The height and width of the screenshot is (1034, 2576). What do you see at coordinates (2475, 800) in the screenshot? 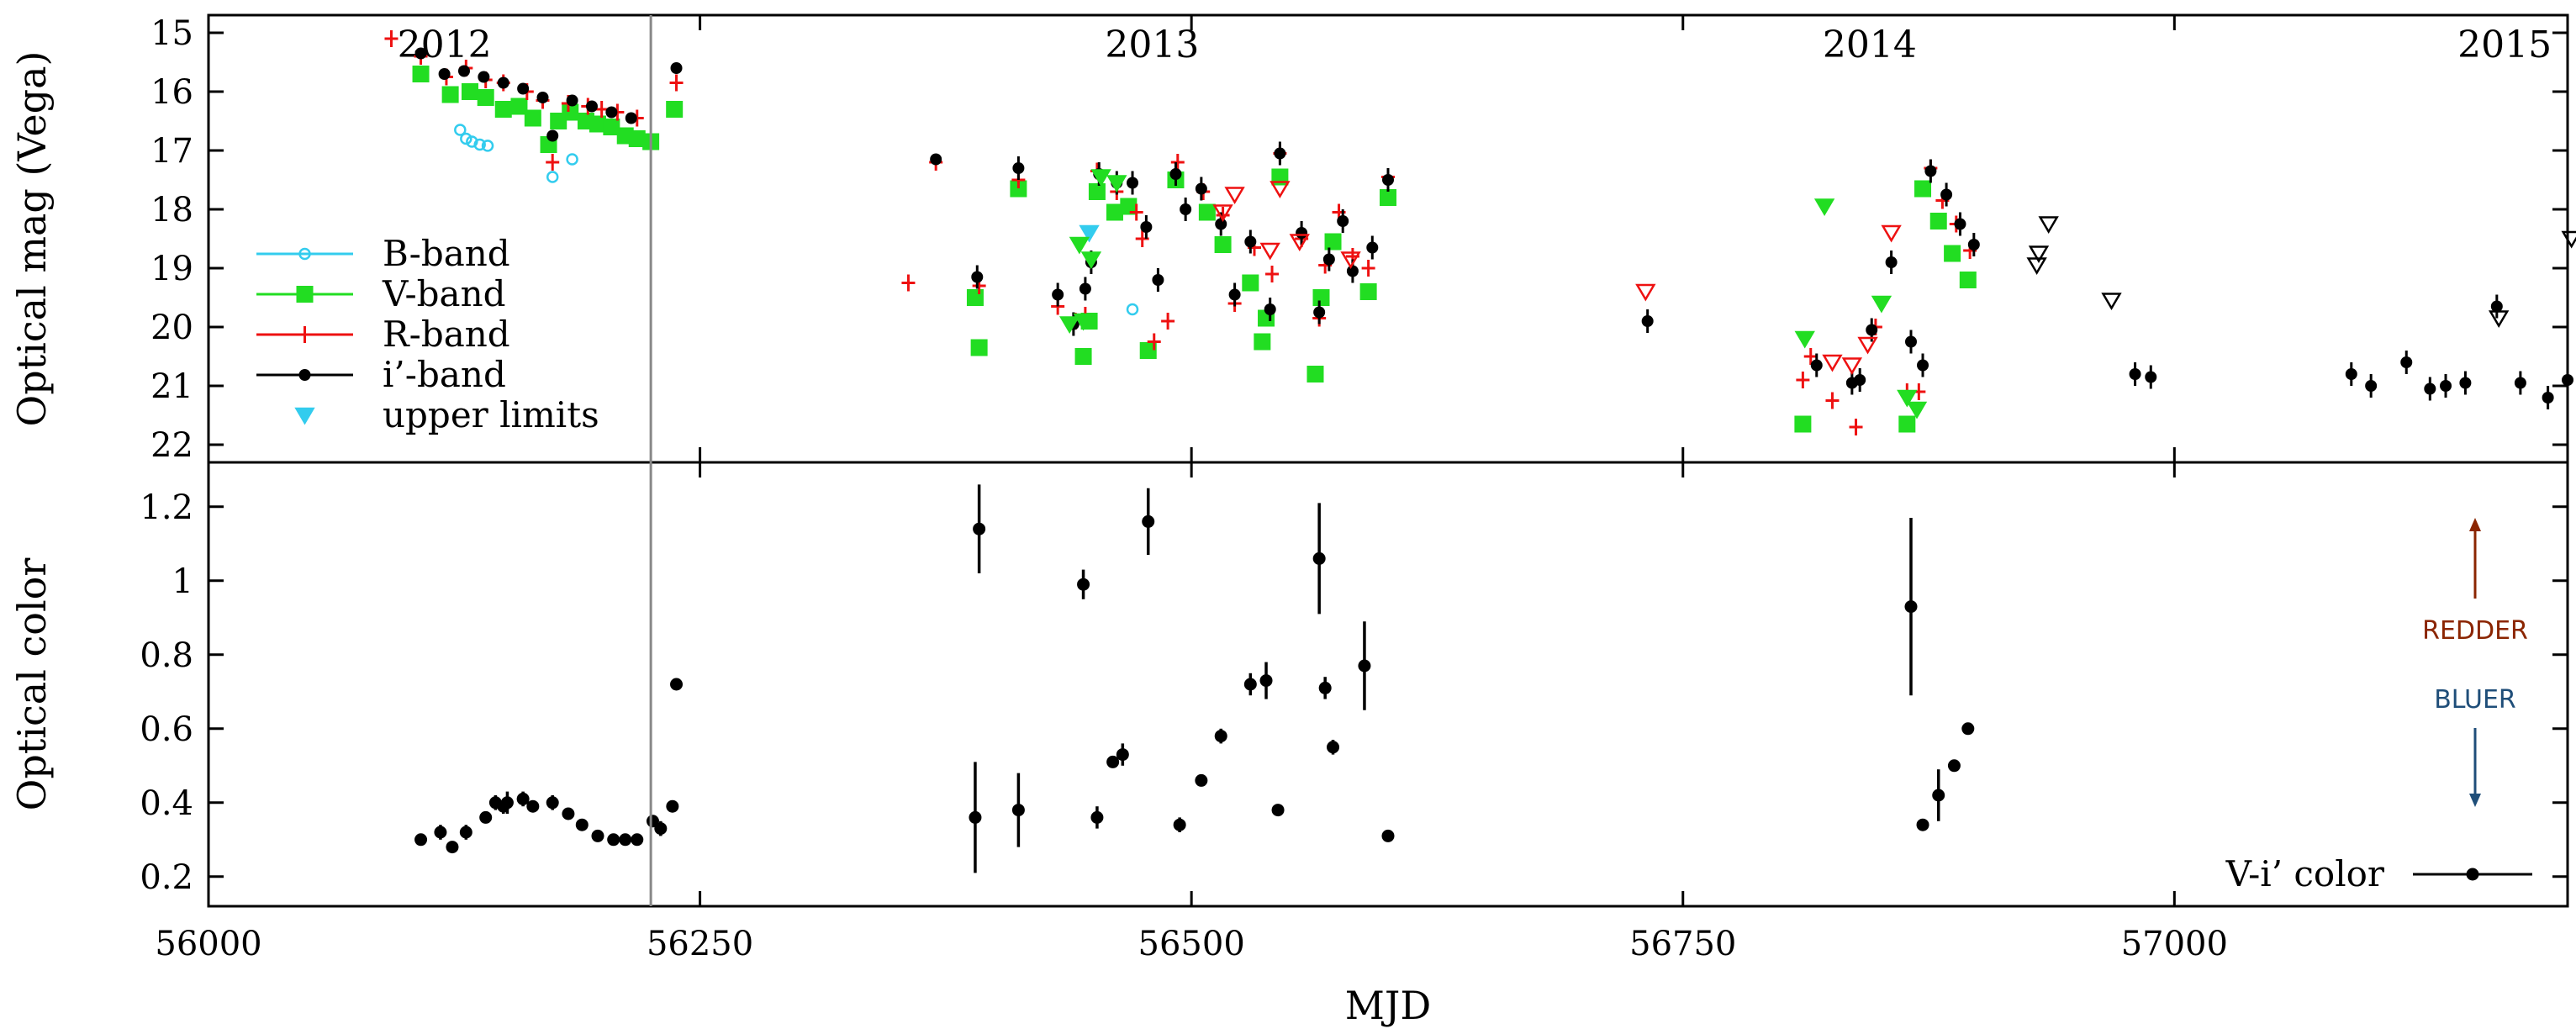
I see `bluer-arrow-head` at bounding box center [2475, 800].